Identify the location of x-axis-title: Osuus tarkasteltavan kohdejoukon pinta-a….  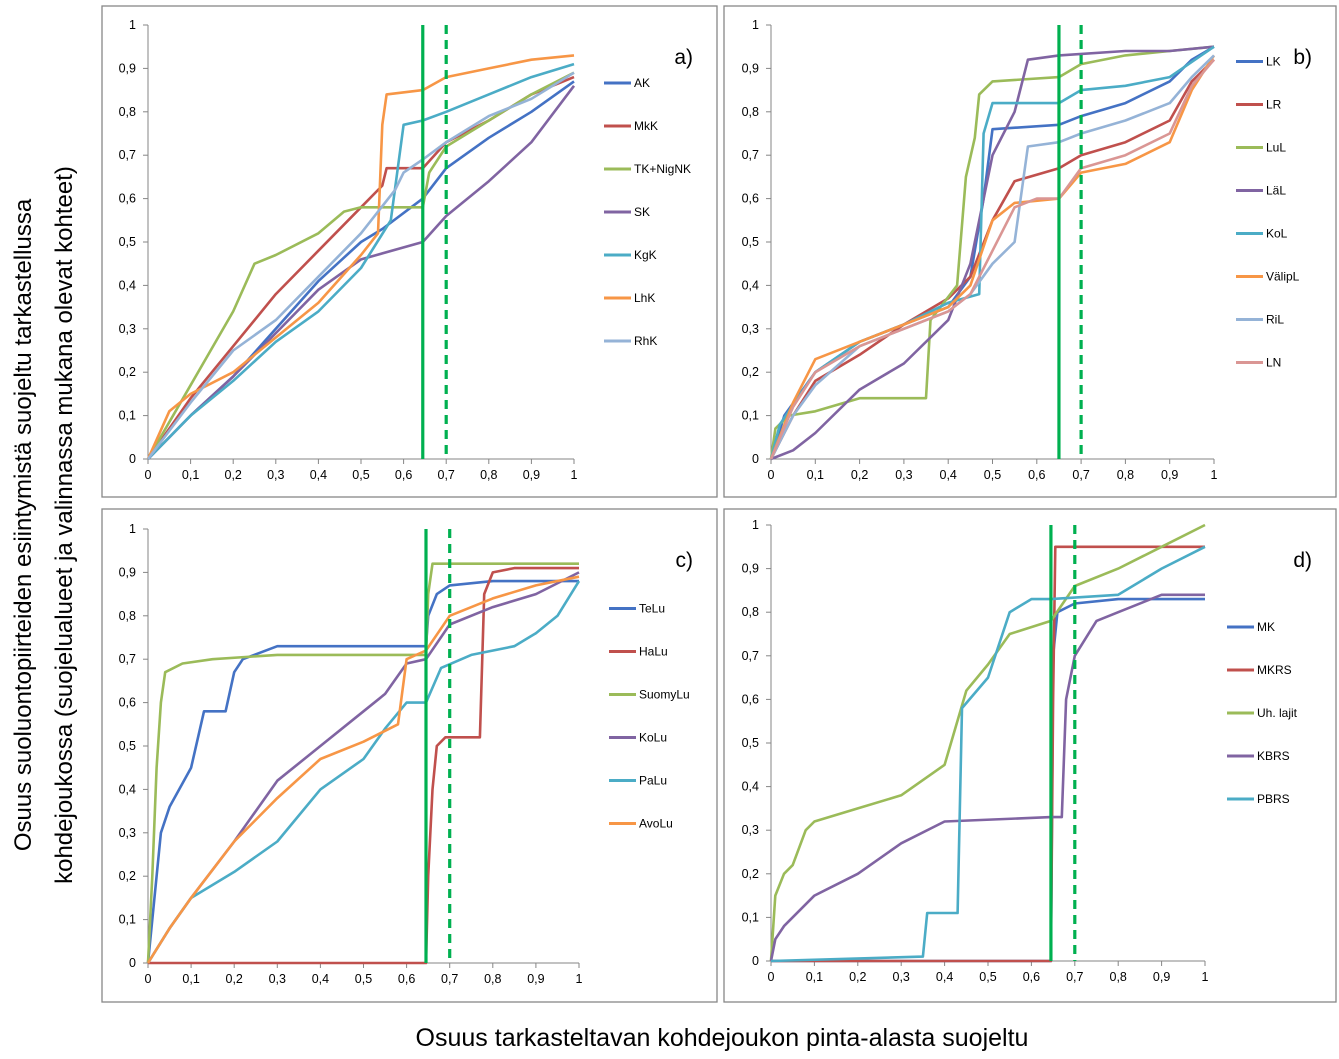
(722, 1038).